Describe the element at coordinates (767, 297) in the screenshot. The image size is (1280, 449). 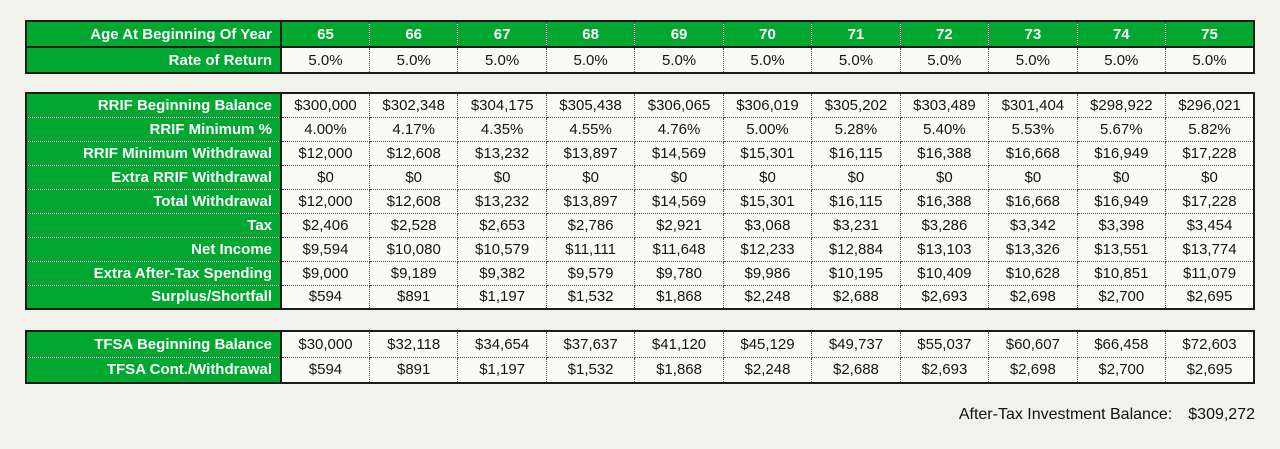
I see `surplus-shortfall-cell: $2,248` at that location.